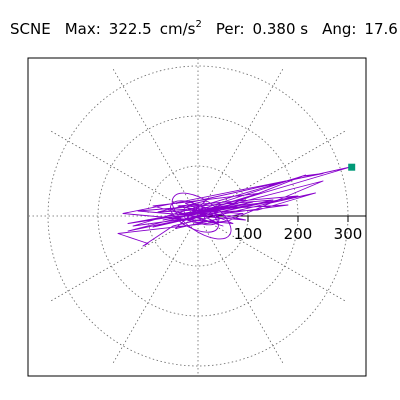 Image resolution: width=400 pixels, height=400 pixels. I want to click on max-value: 322.5, so click(130, 29).